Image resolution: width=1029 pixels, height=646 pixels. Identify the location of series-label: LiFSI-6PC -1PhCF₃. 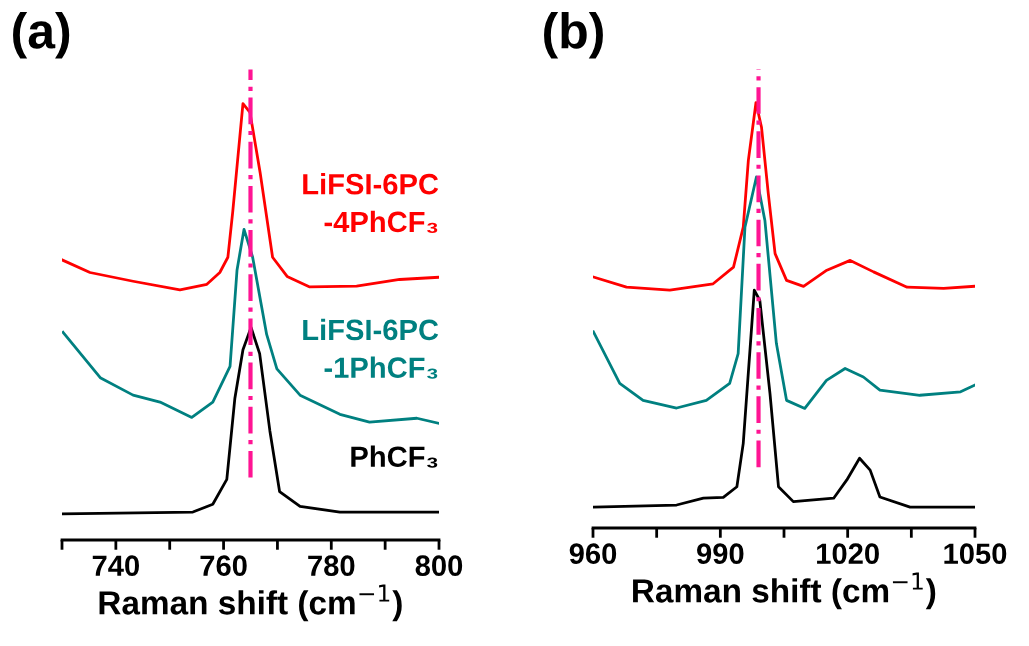
(371, 348).